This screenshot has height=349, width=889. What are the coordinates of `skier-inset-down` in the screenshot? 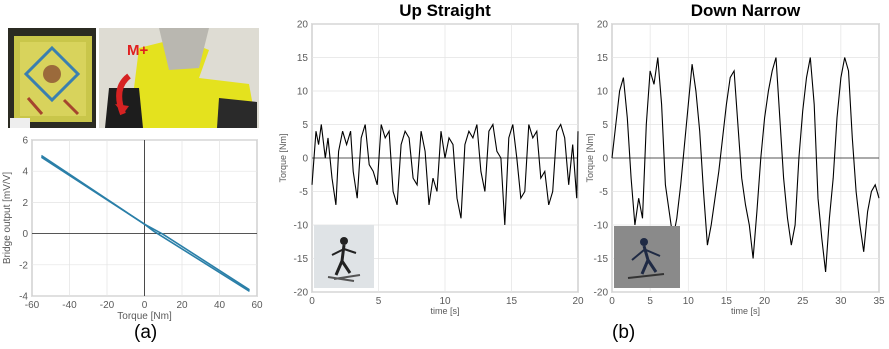 It's located at (647, 257).